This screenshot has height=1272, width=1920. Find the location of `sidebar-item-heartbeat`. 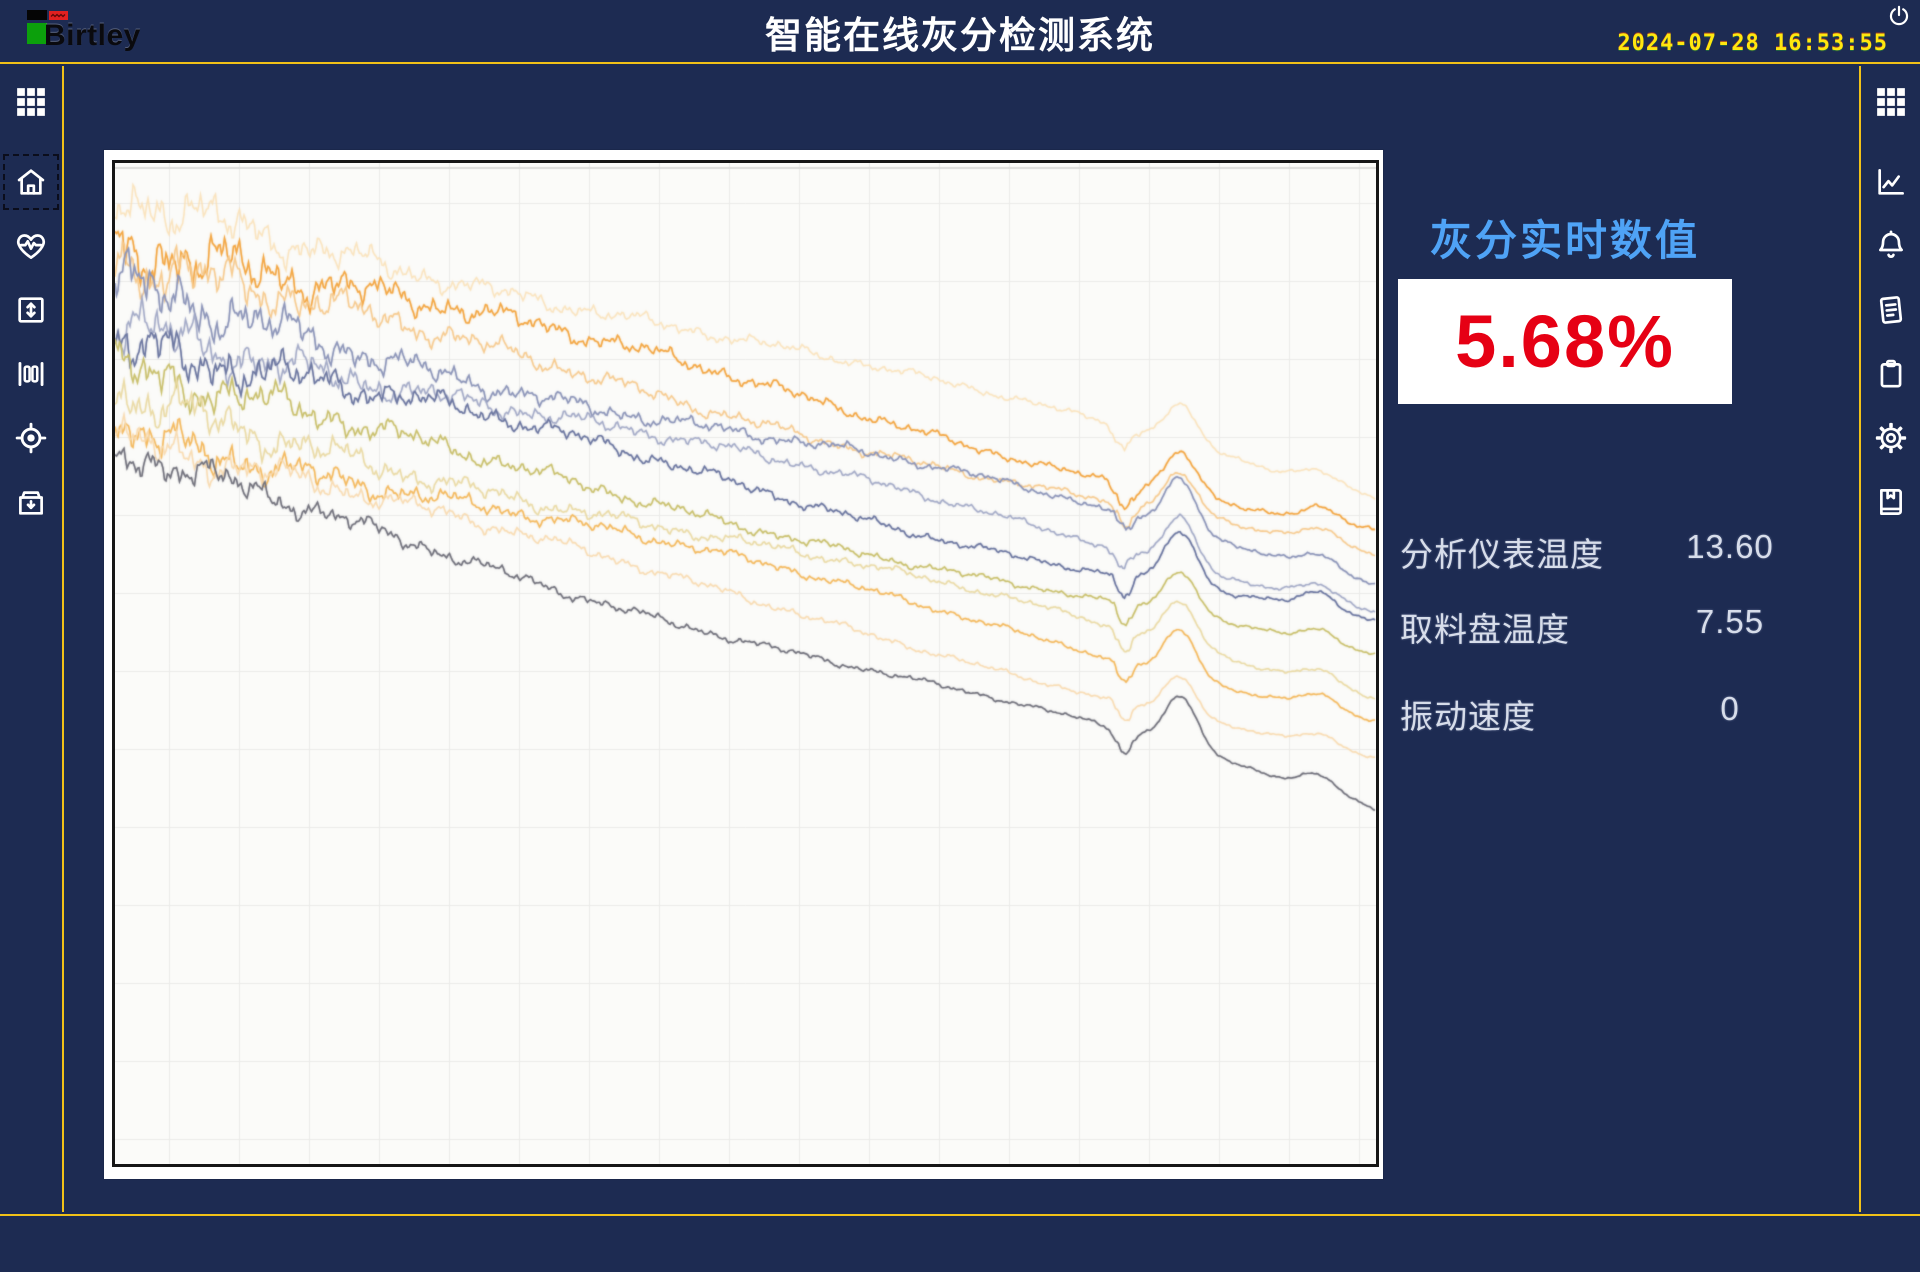

sidebar-item-heartbeat is located at coordinates (31, 246).